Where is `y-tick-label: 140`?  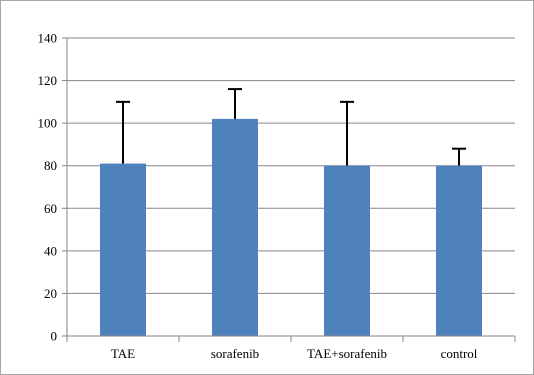
y-tick-label: 140 is located at coordinates (48, 38).